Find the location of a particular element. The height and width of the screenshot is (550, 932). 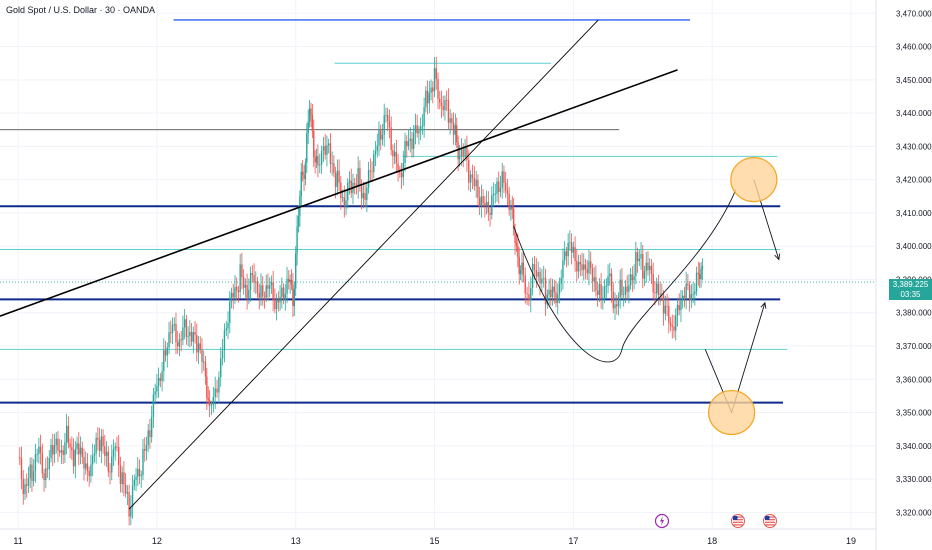

y-tick-label: 3,430.000 is located at coordinates (914, 146).